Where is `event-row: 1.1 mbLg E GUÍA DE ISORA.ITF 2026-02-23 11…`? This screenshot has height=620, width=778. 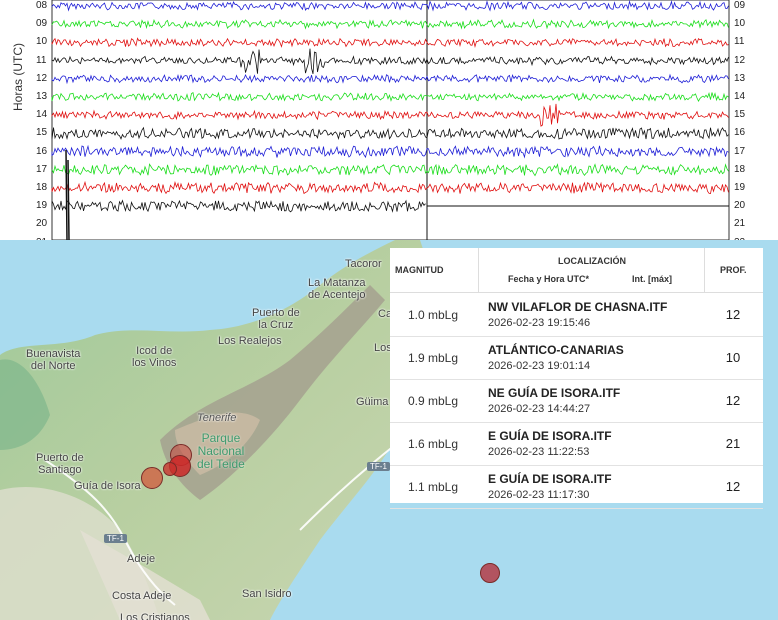
event-row: 1.1 mbLg E GUÍA DE ISORA.ITF 2026-02-23 11… is located at coordinates (576, 487).